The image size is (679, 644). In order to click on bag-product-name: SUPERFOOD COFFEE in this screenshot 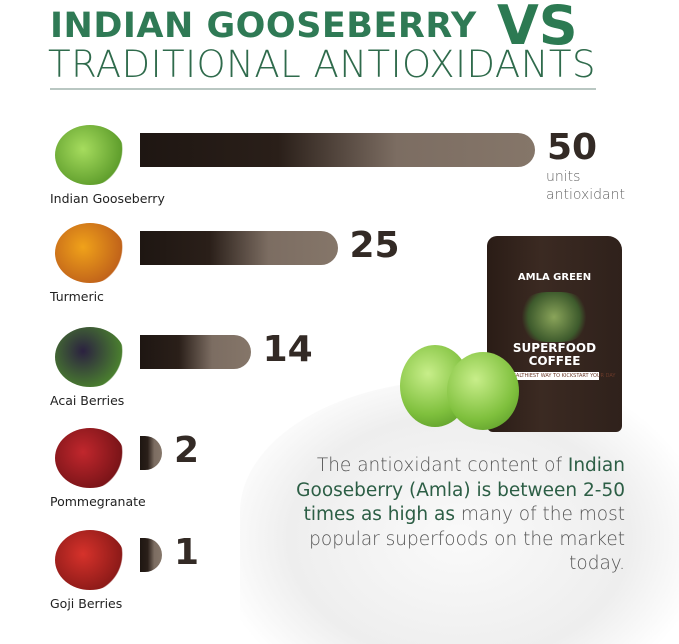, I will do `click(554, 354)`.